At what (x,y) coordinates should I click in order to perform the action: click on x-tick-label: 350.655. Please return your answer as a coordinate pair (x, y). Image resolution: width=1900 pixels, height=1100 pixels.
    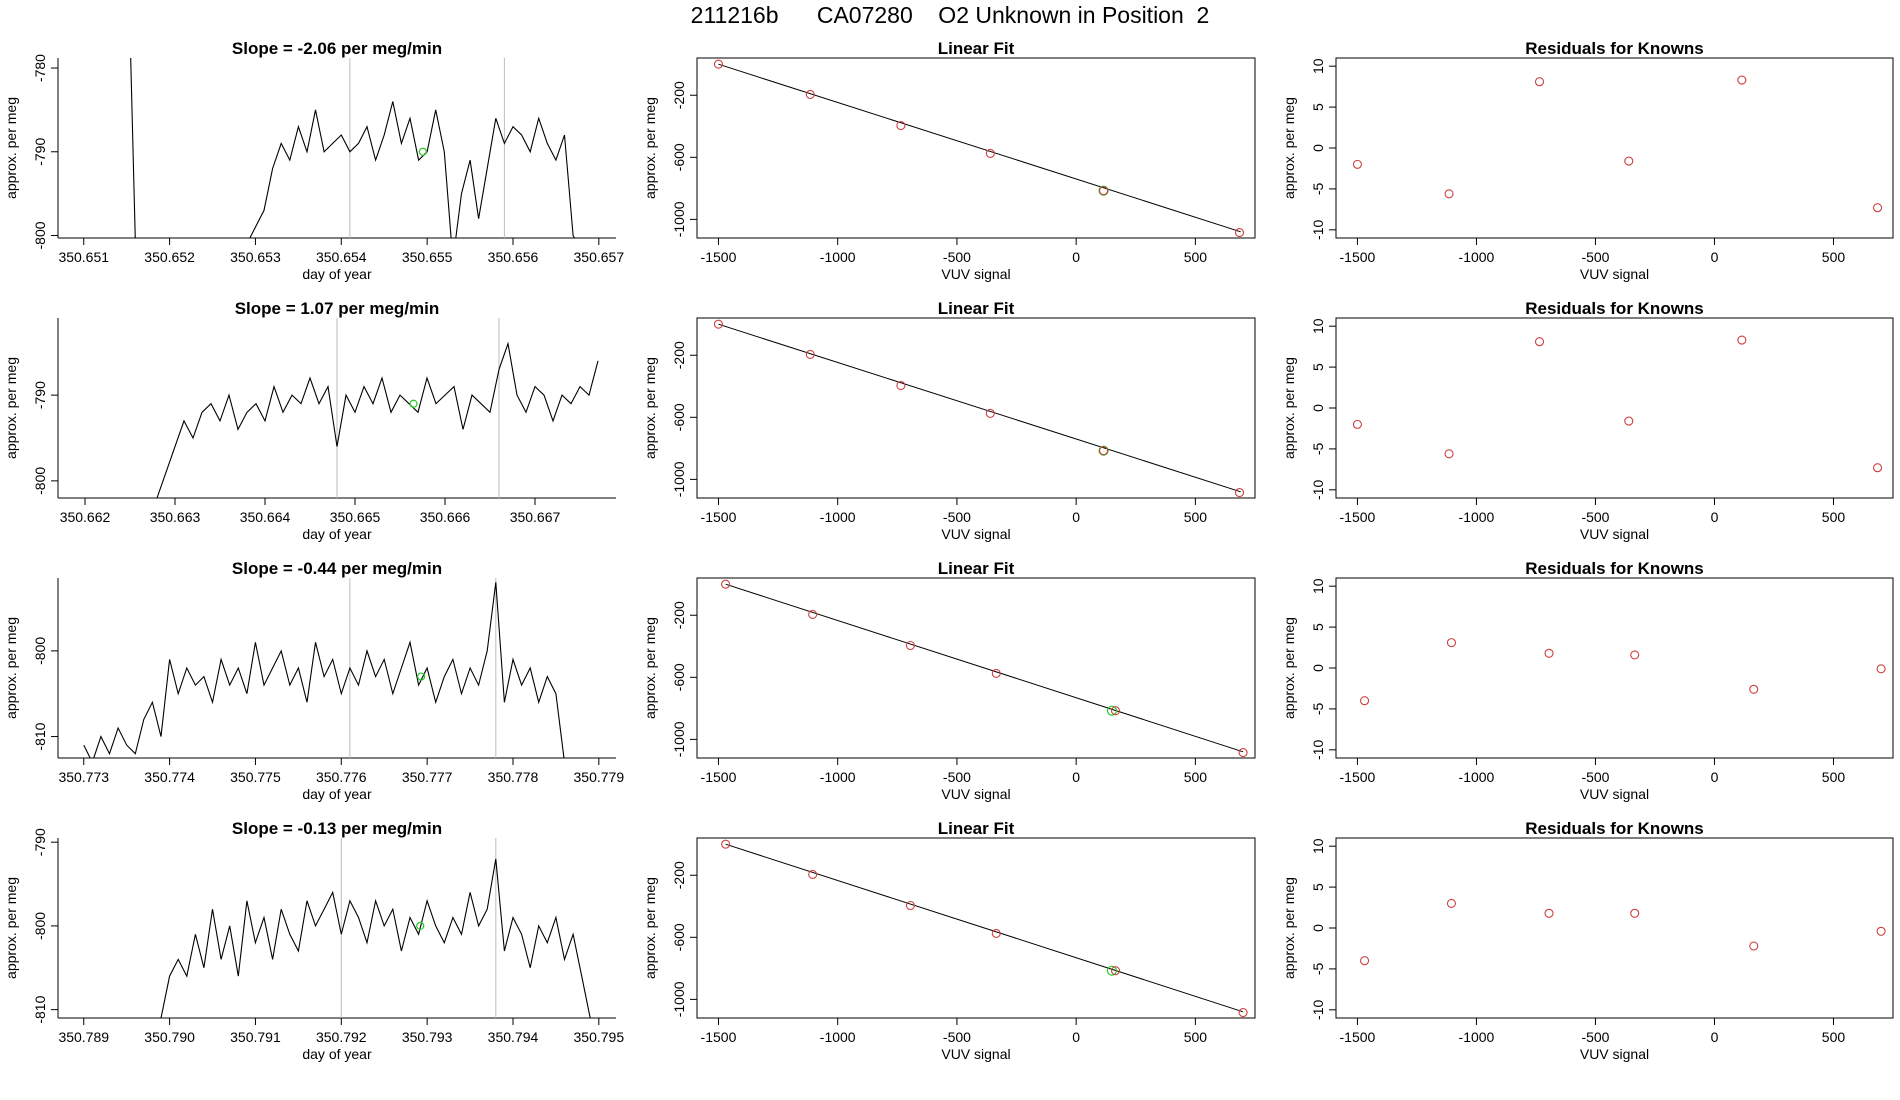
    Looking at the image, I should click on (427, 257).